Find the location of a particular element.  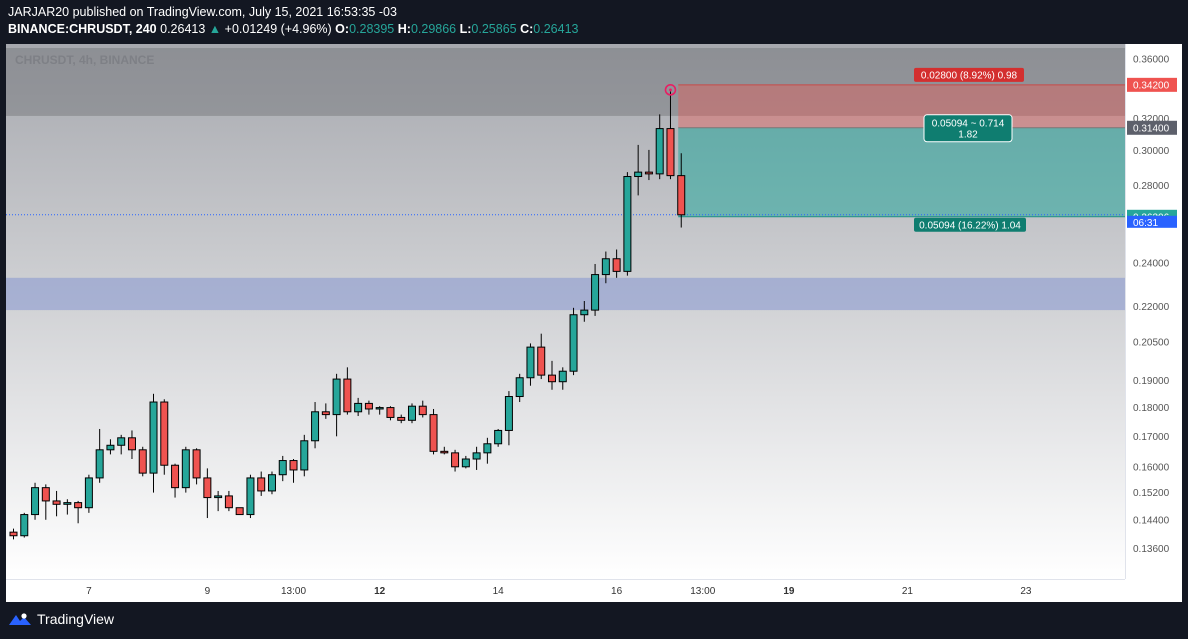

low-label: L: is located at coordinates (465, 29).